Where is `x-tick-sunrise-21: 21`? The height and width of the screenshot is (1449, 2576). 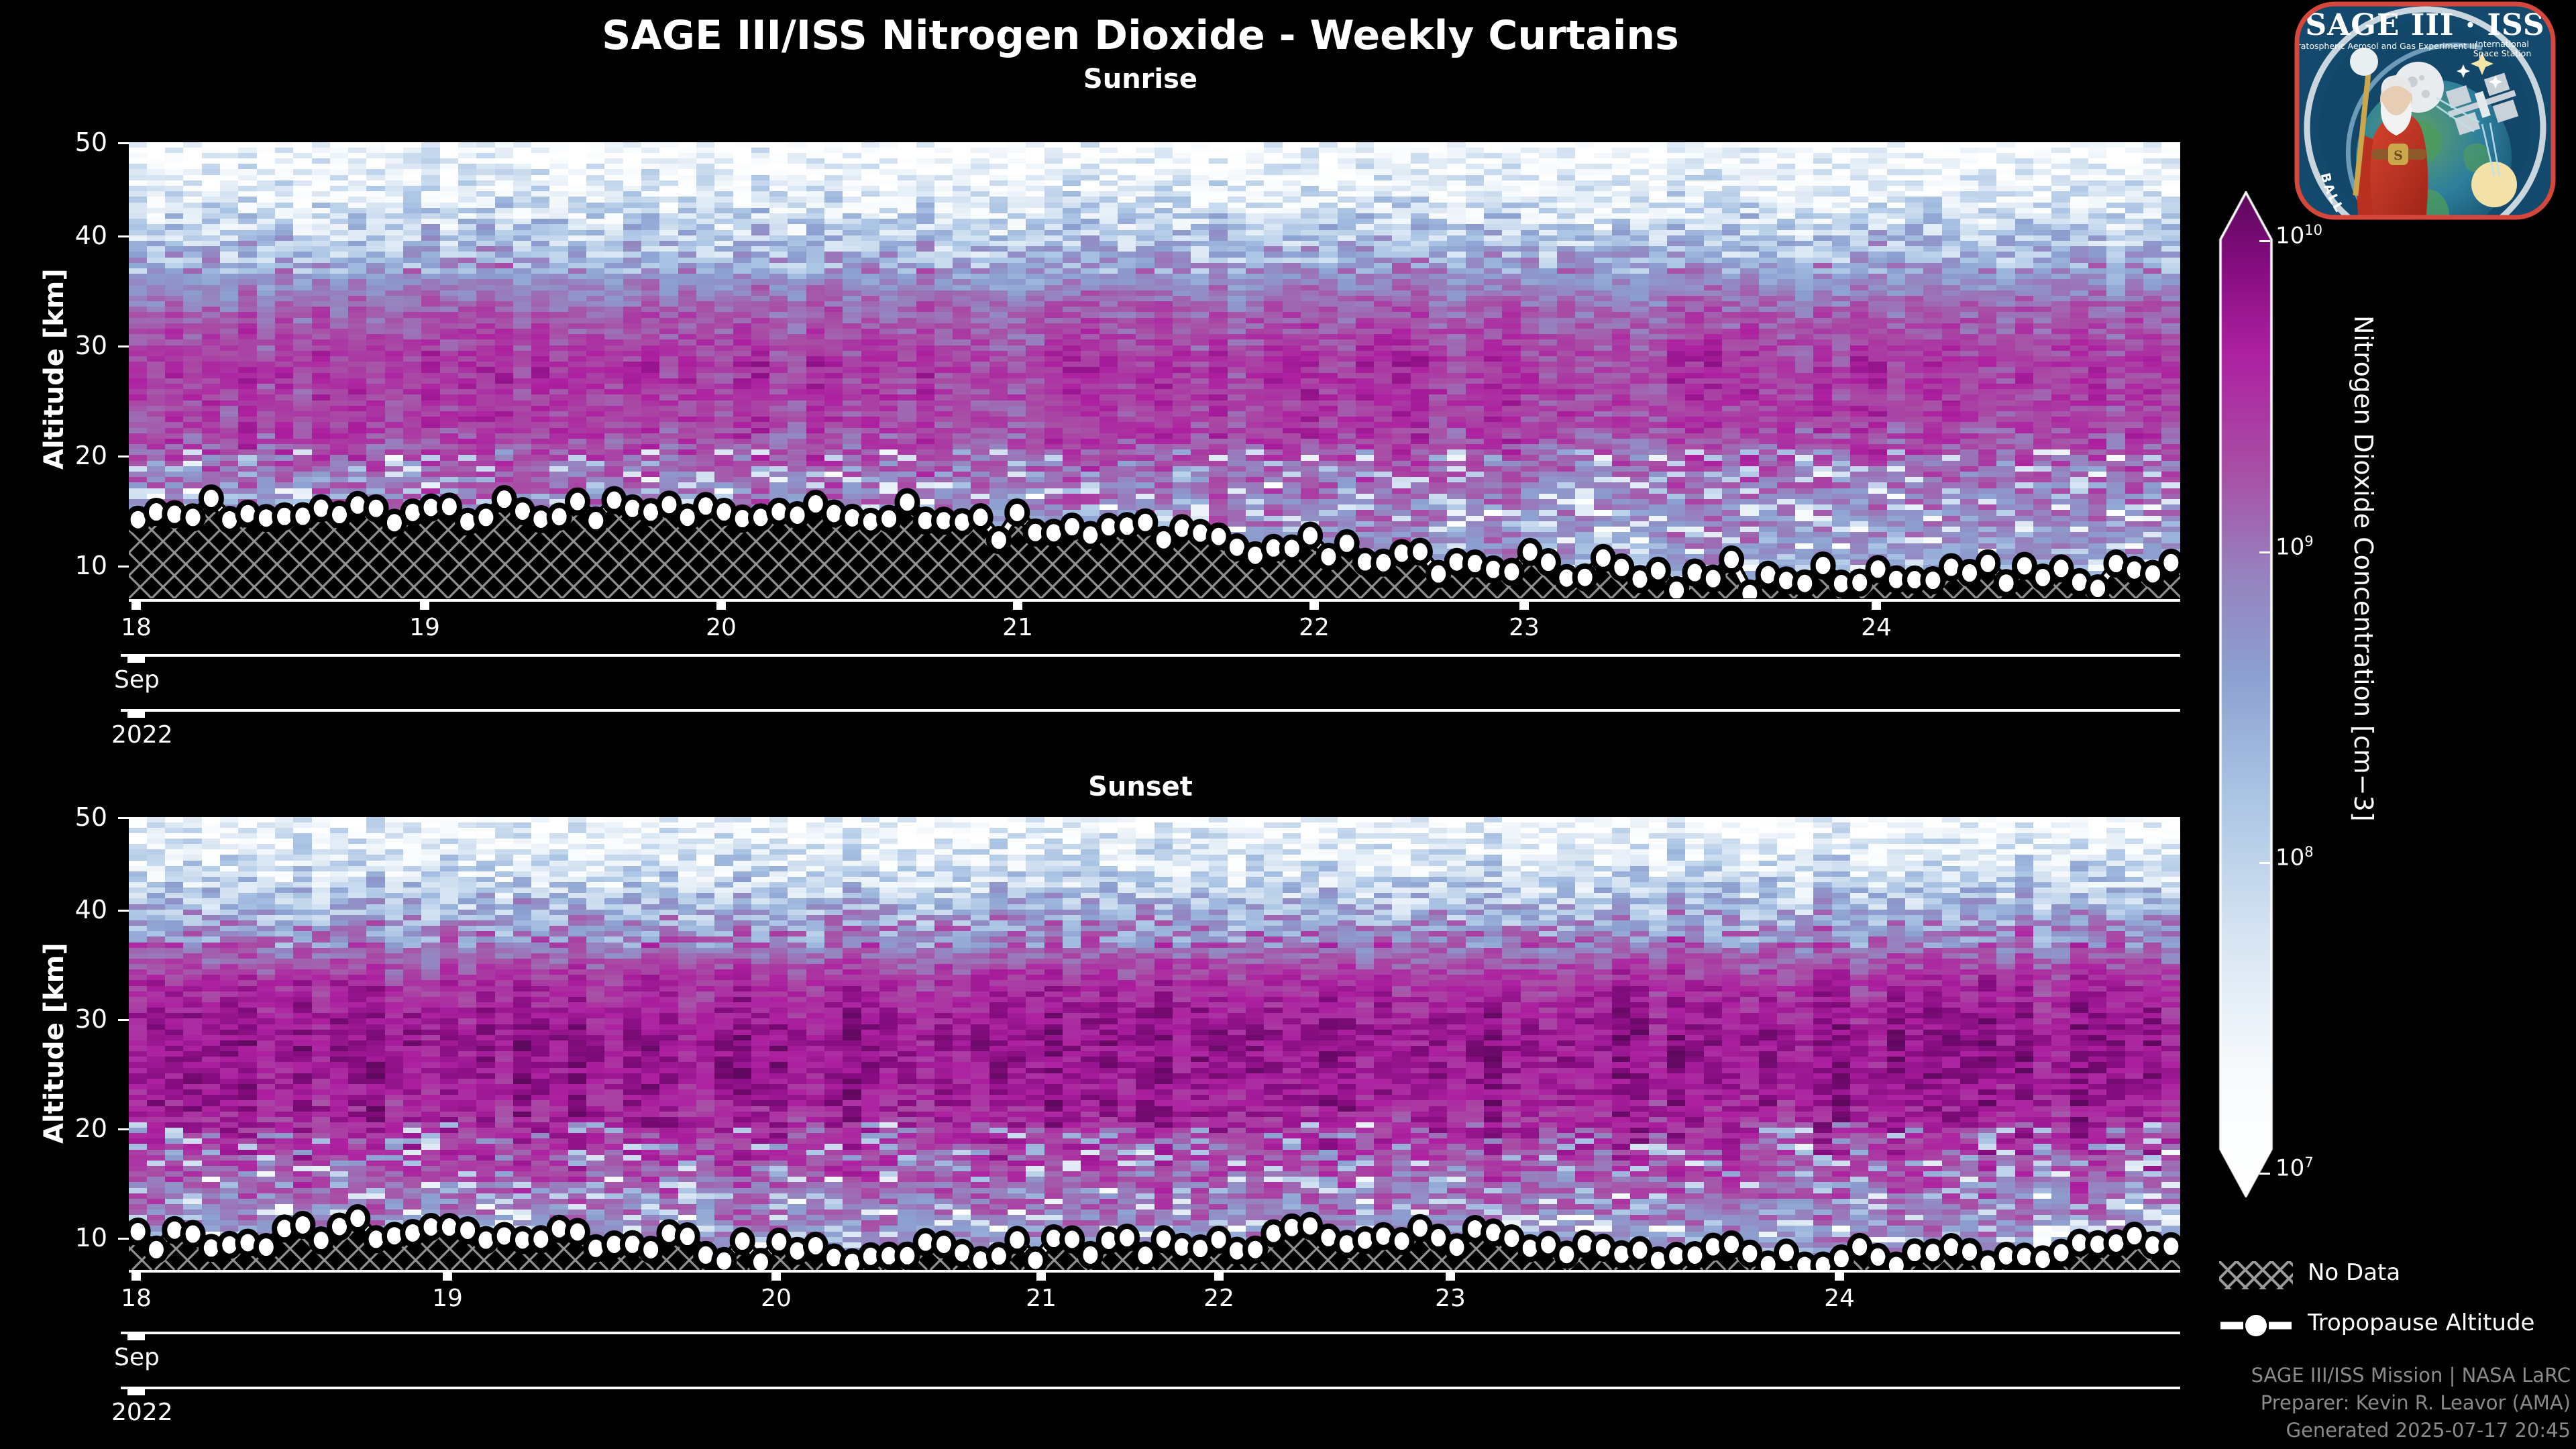 x-tick-sunrise-21: 21 is located at coordinates (1017, 627).